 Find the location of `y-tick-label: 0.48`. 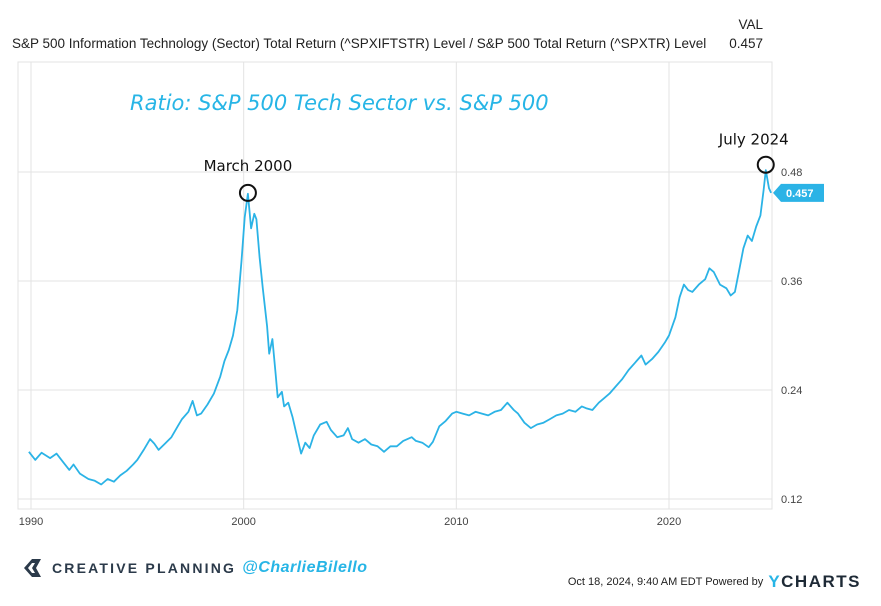

y-tick-label: 0.48 is located at coordinates (791, 173).